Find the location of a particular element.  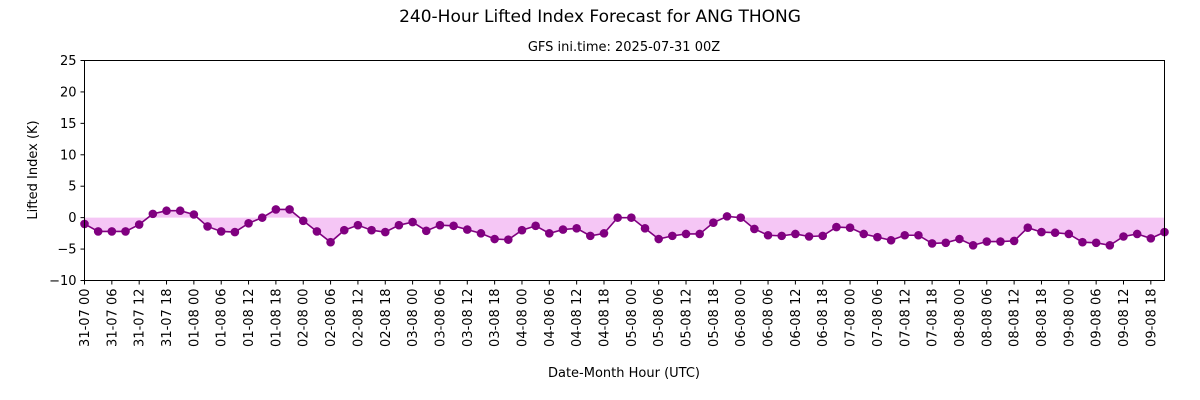

y-axis-ticks: −10 −5 0 5 10 15 20 25 is located at coordinates (67, 171).